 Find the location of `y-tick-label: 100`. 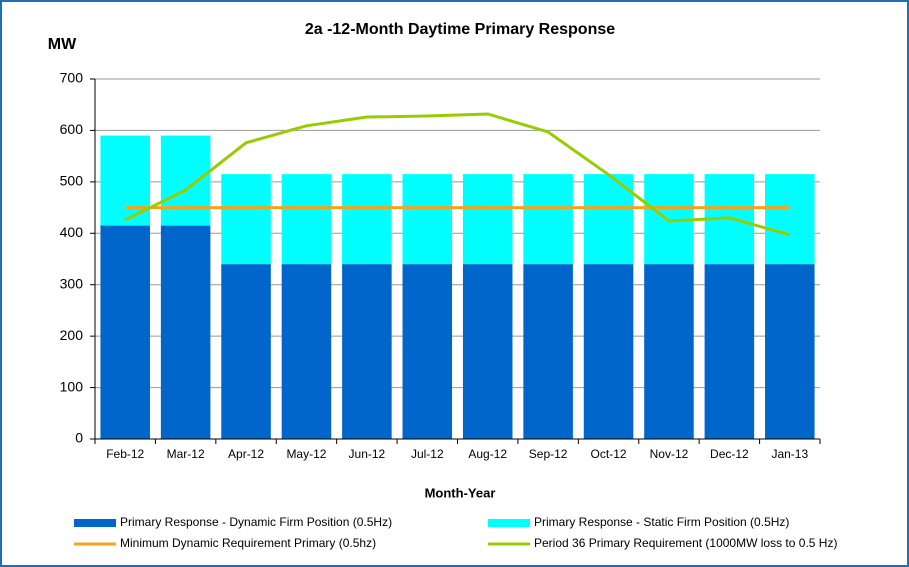

y-tick-label: 100 is located at coordinates (72, 386).